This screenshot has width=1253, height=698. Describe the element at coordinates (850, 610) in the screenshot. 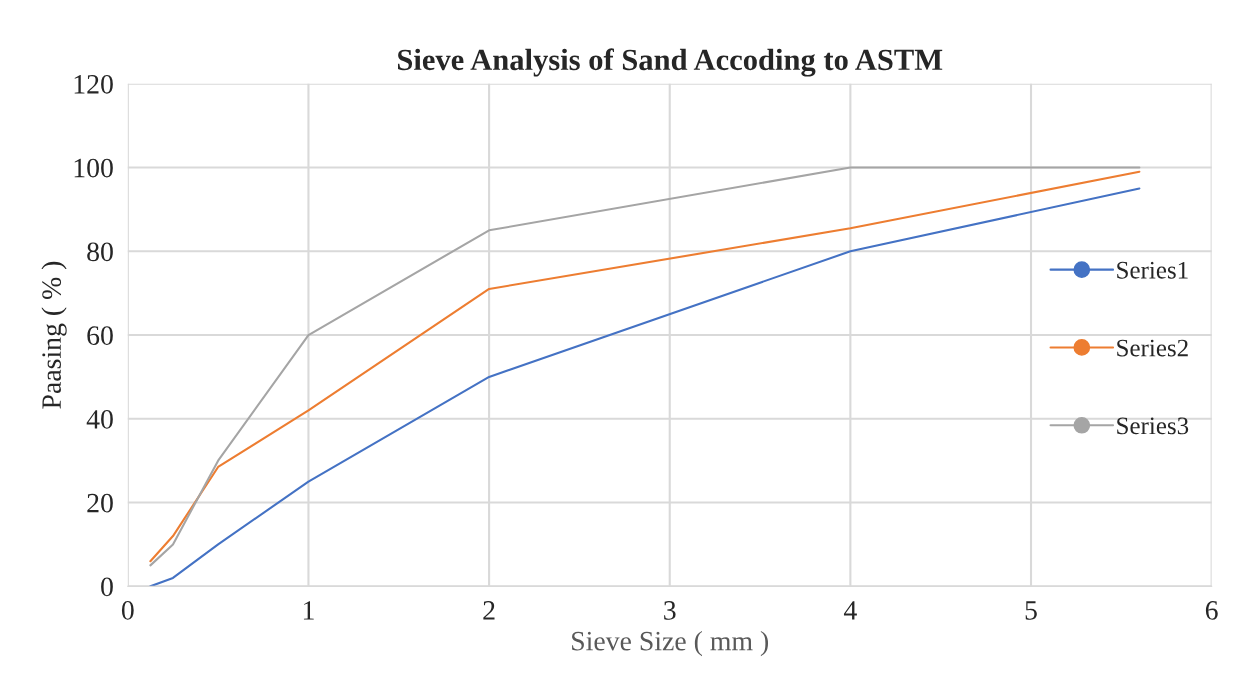

I see `x-tick-label: 4` at that location.